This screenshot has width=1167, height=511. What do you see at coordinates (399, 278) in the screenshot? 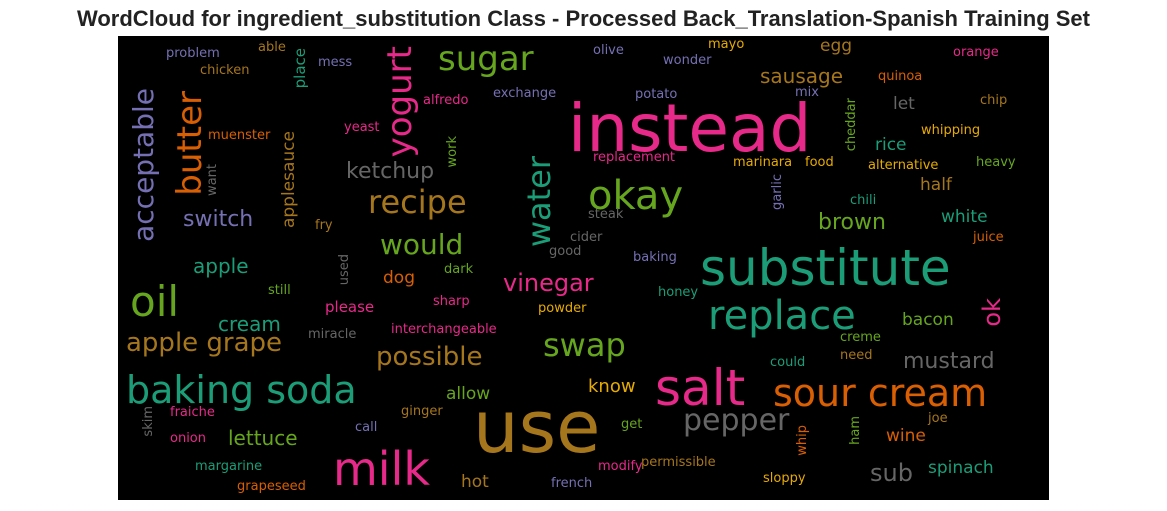
I see `word-dog: dog` at bounding box center [399, 278].